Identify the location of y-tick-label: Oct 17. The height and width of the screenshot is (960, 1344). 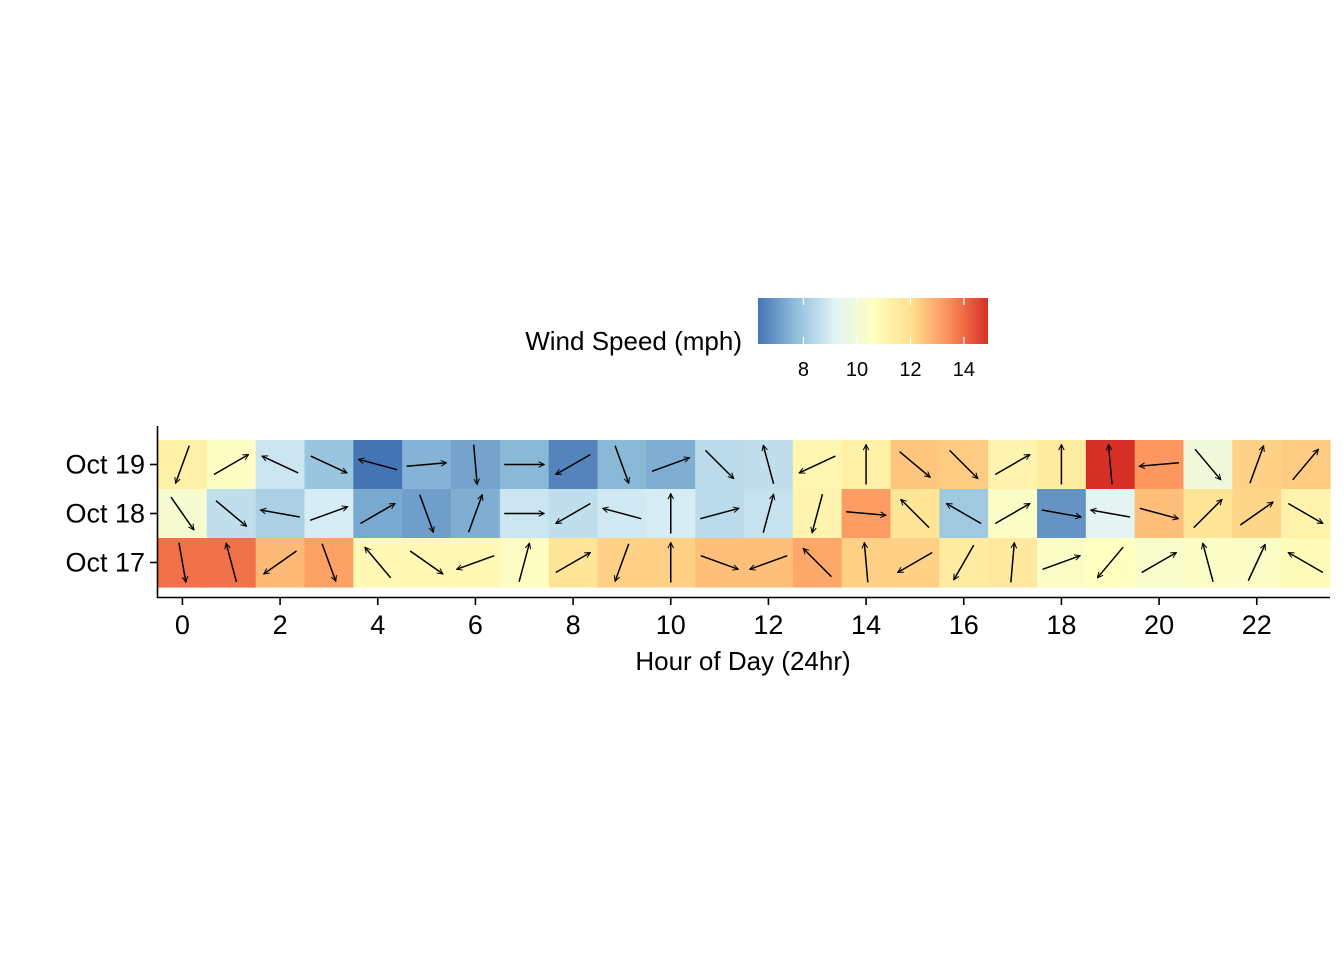
(105, 563).